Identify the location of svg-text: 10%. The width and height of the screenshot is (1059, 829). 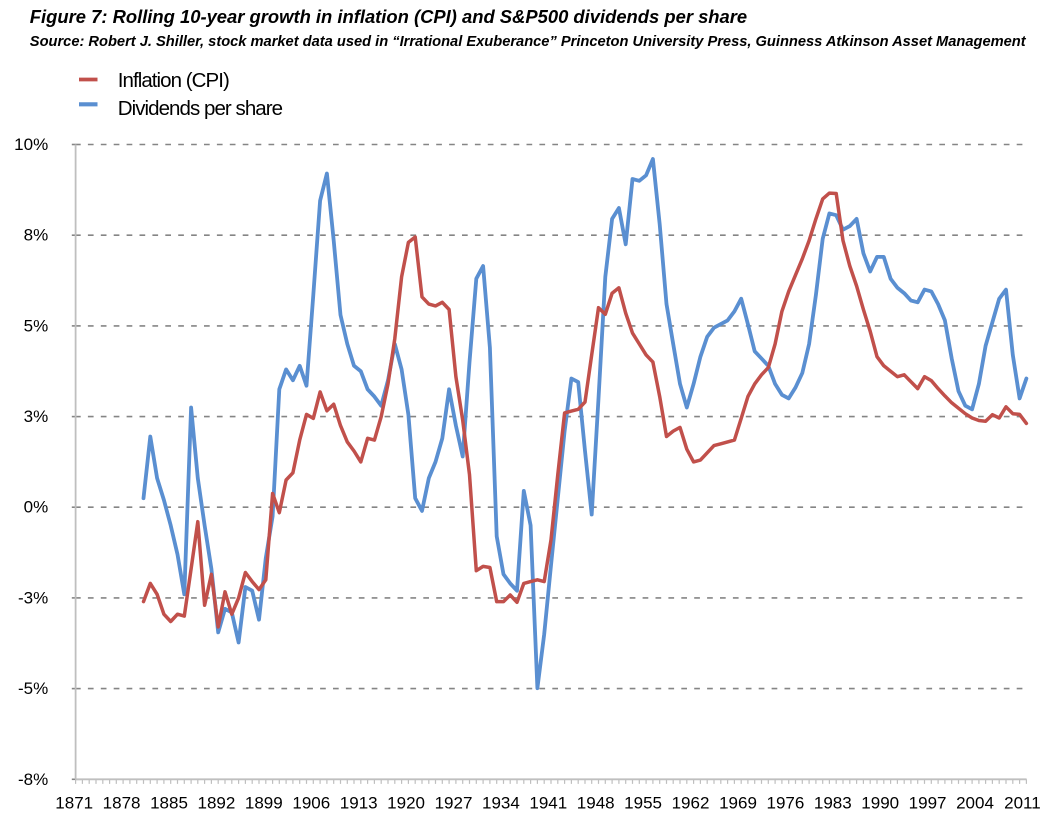
(31, 144).